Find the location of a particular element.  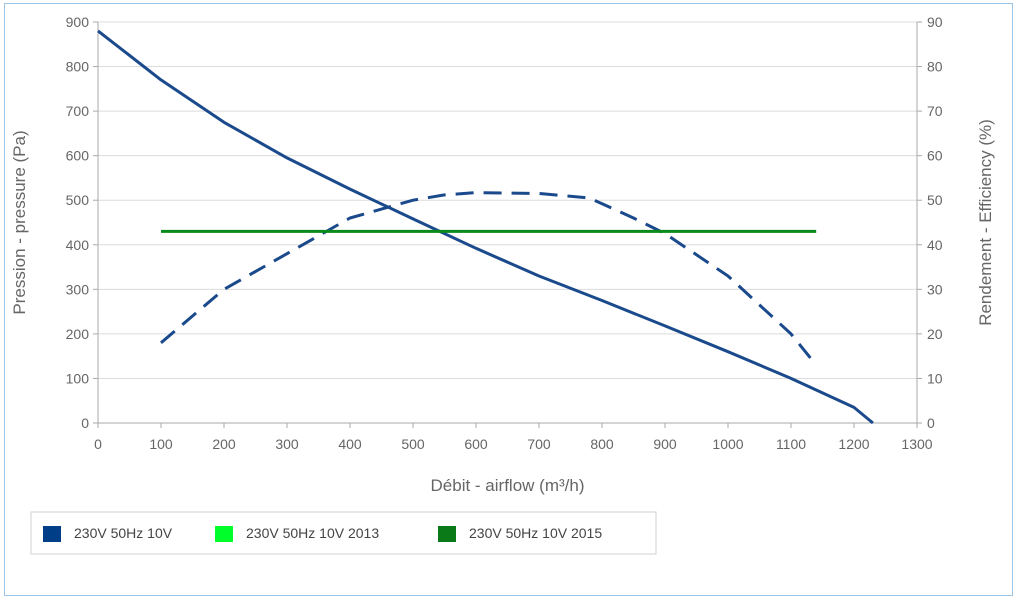

x-tick-label: 500 is located at coordinates (413, 444).